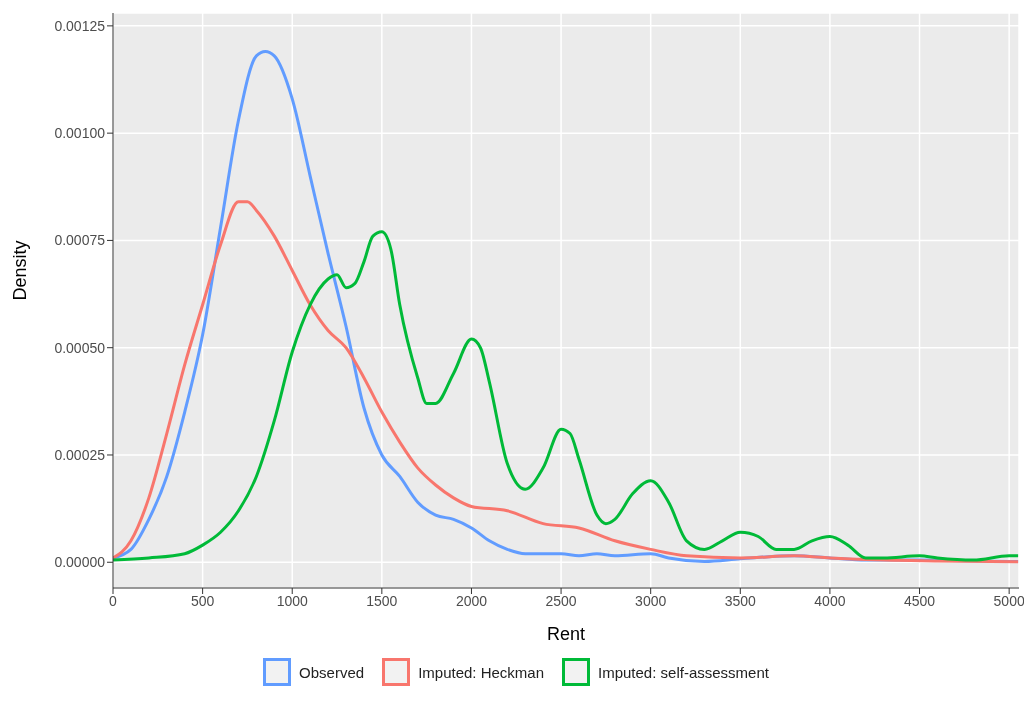  What do you see at coordinates (80, 347) in the screenshot?
I see `y-tick-label: 0.00050` at bounding box center [80, 347].